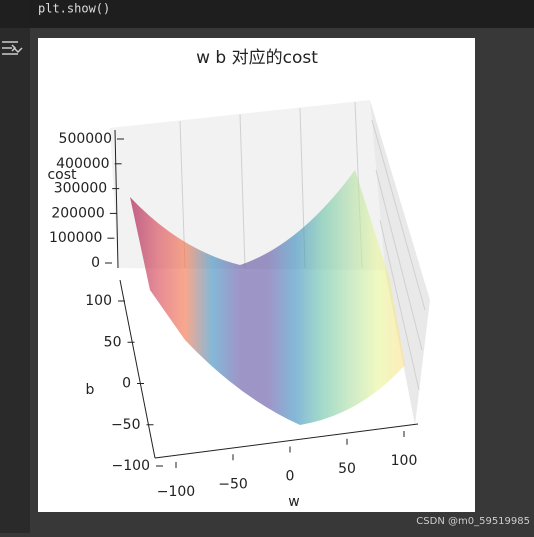  What do you see at coordinates (98, 301) in the screenshot?
I see `yticks-label: 100` at bounding box center [98, 301].